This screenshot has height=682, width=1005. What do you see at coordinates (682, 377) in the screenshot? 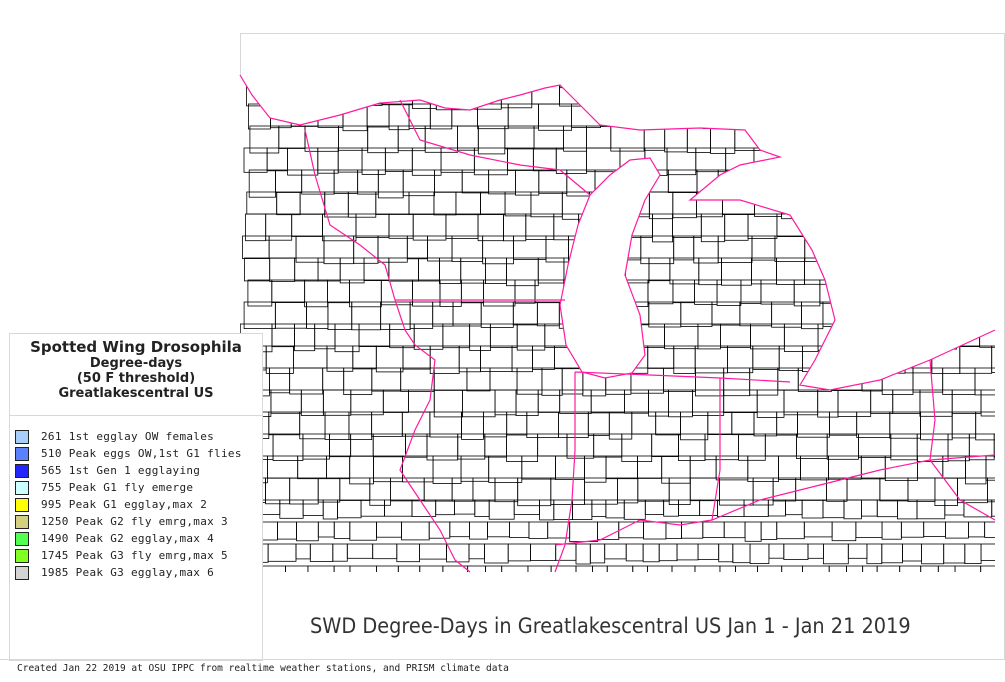
I see `border-mi-south` at bounding box center [682, 377].